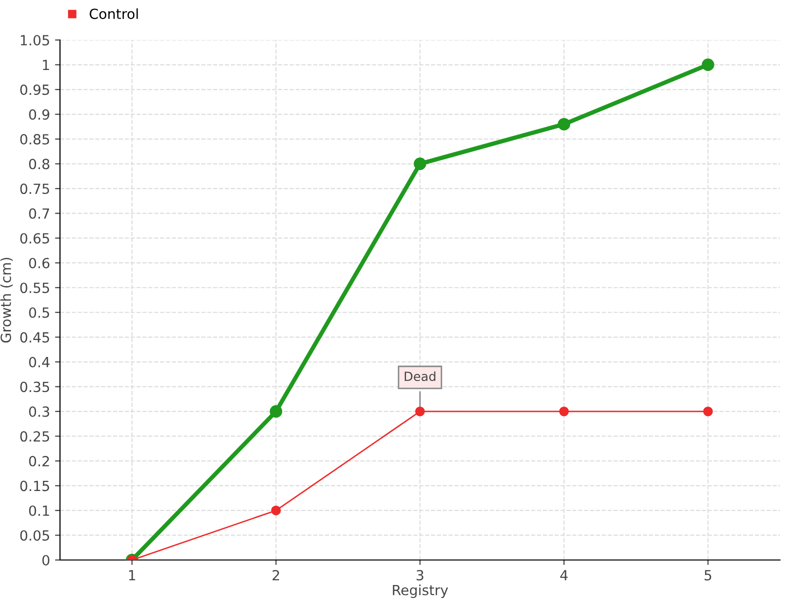 Image resolution: width=800 pixels, height=600 pixels. I want to click on y-tick-label: 0.75, so click(35, 189).